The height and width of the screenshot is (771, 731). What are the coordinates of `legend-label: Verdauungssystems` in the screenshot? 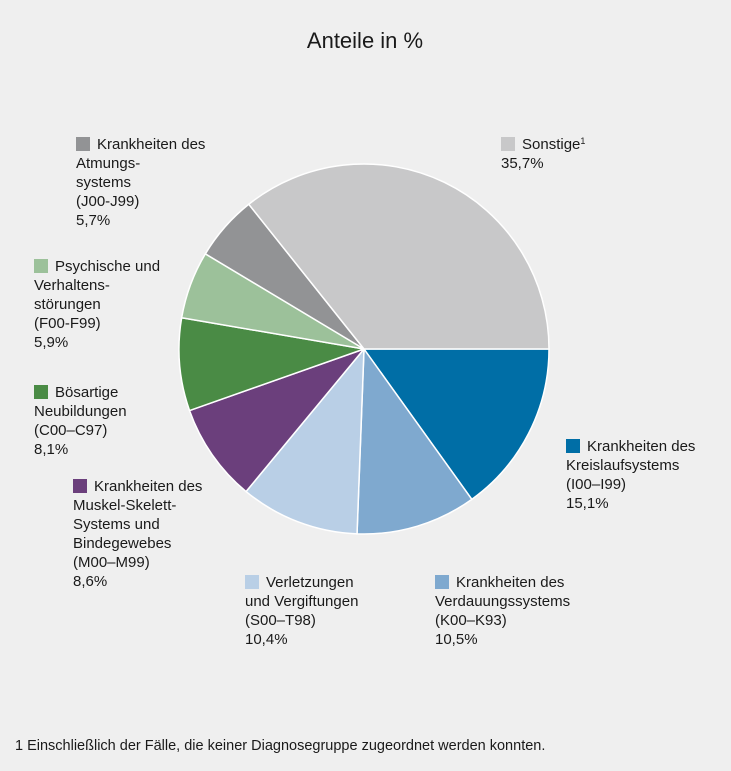 It's located at (502, 601).